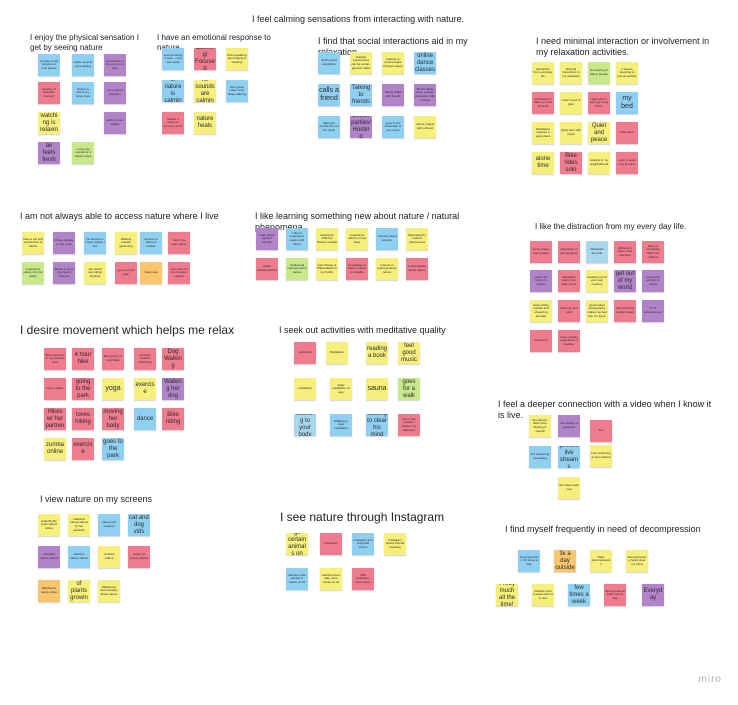 Image resolution: width=738 pixels, height=705 pixels. I want to click on sticky-note: prefers live streams, so click(569, 457).